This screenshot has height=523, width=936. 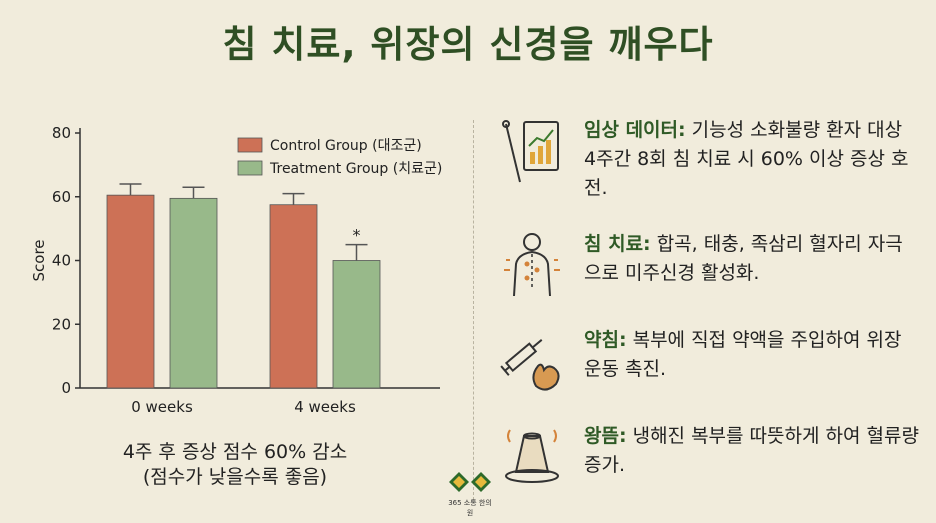 I want to click on item-label: 침 치료:, so click(x=617, y=244).